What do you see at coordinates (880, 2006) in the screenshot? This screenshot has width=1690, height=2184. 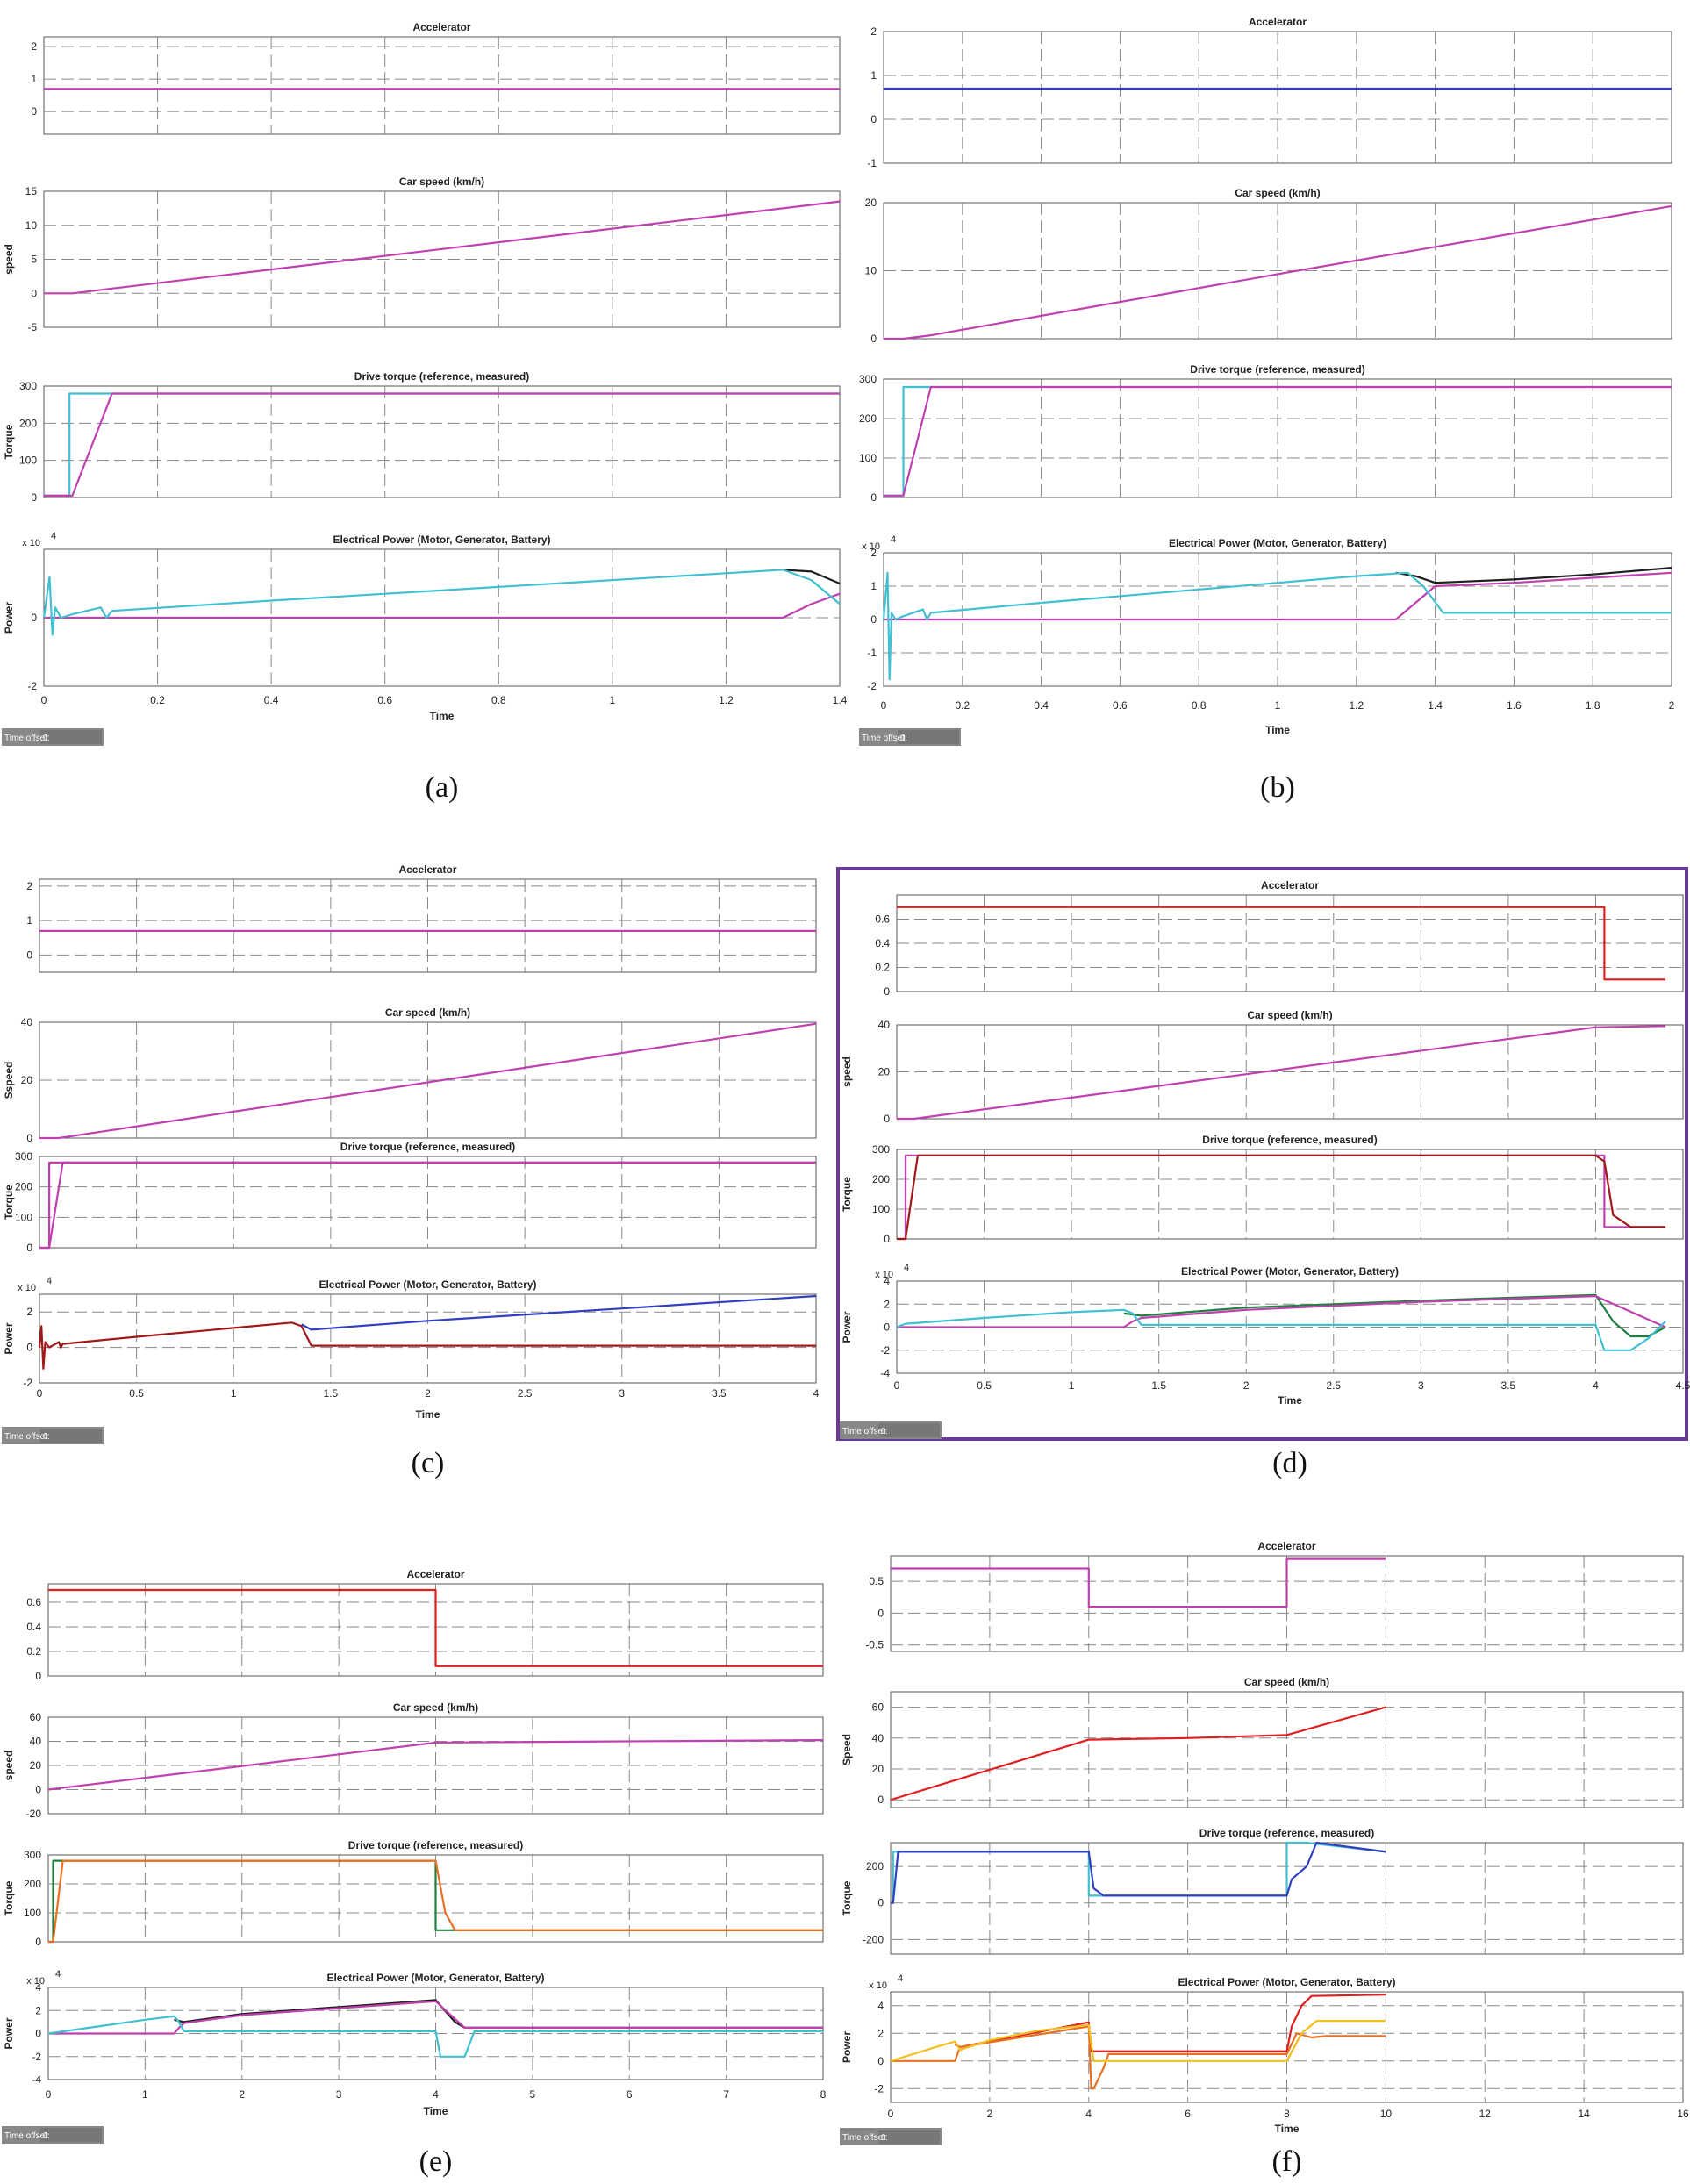 I see `y-tick-label: 4` at bounding box center [880, 2006].